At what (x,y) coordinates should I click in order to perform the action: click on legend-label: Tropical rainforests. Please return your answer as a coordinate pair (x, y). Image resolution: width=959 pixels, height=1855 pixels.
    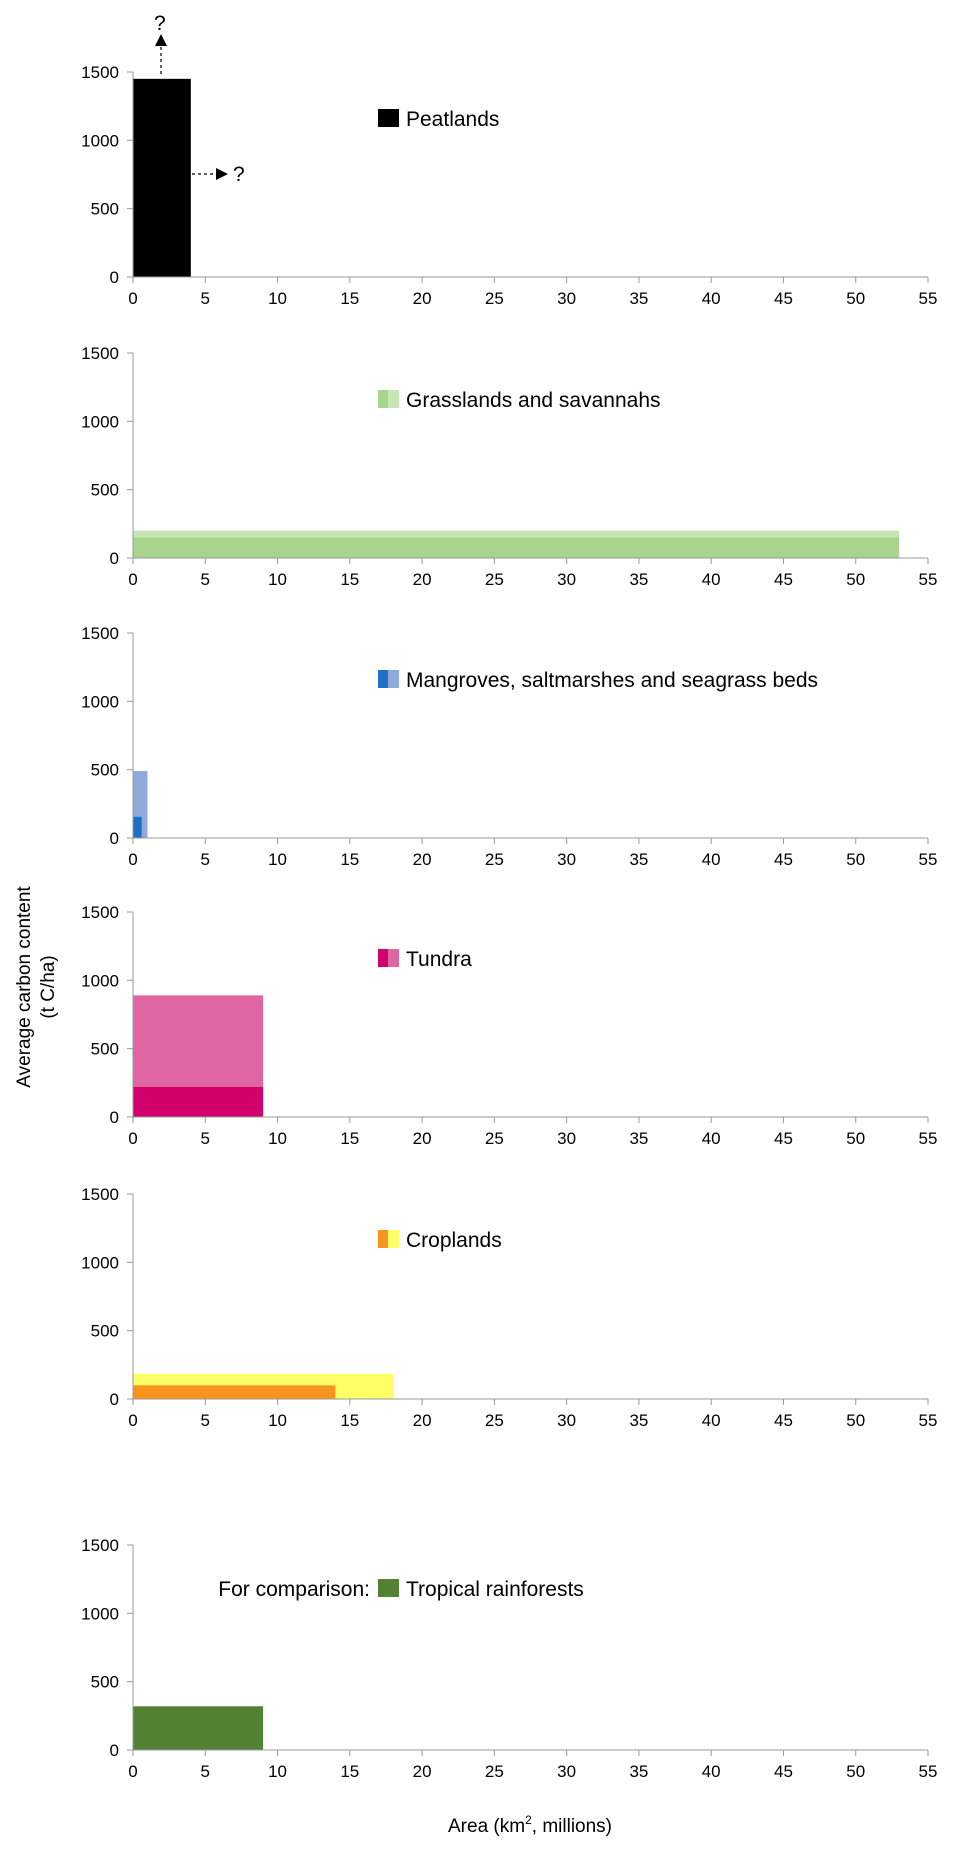
    Looking at the image, I should click on (495, 1589).